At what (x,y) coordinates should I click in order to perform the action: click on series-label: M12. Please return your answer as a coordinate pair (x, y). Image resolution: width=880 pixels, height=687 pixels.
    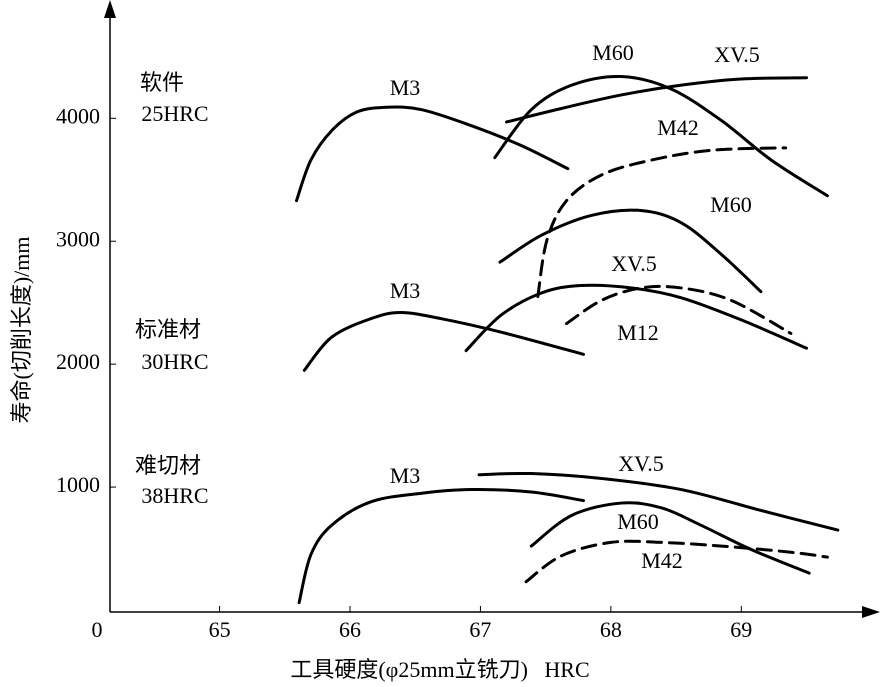
    Looking at the image, I should click on (638, 332).